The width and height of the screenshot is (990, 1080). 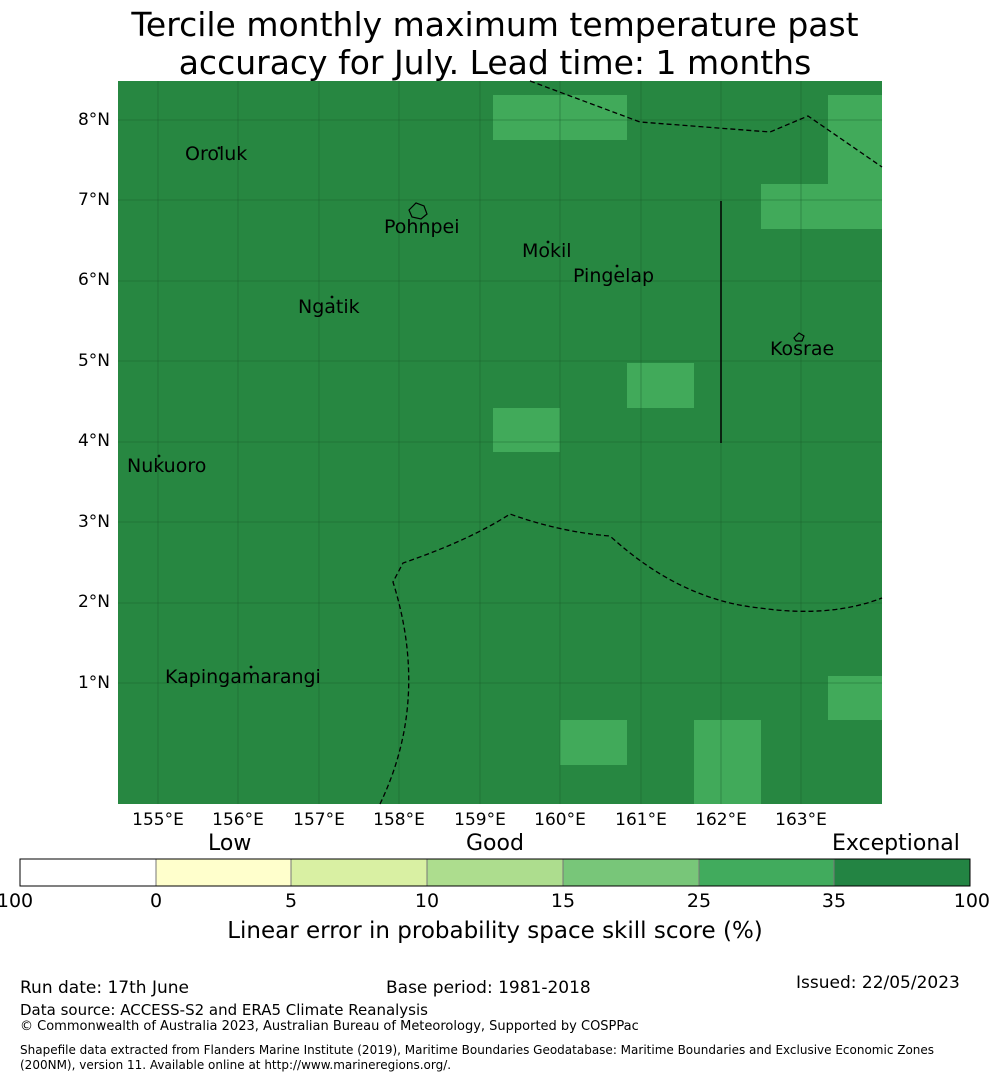 I want to click on lat-label: 1°N, so click(x=93, y=683).